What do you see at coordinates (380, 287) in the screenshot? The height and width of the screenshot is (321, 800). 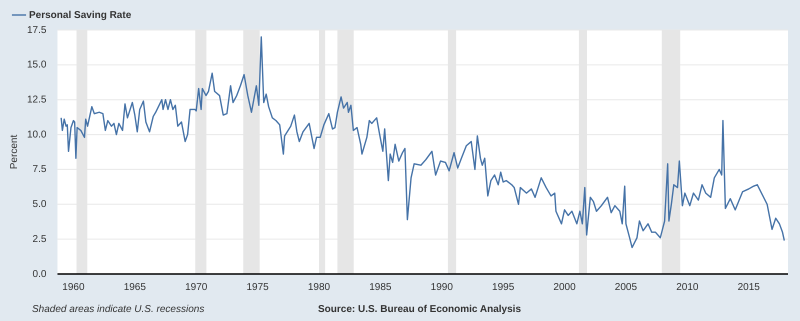 I see `x-tick-label: 1985` at bounding box center [380, 287].